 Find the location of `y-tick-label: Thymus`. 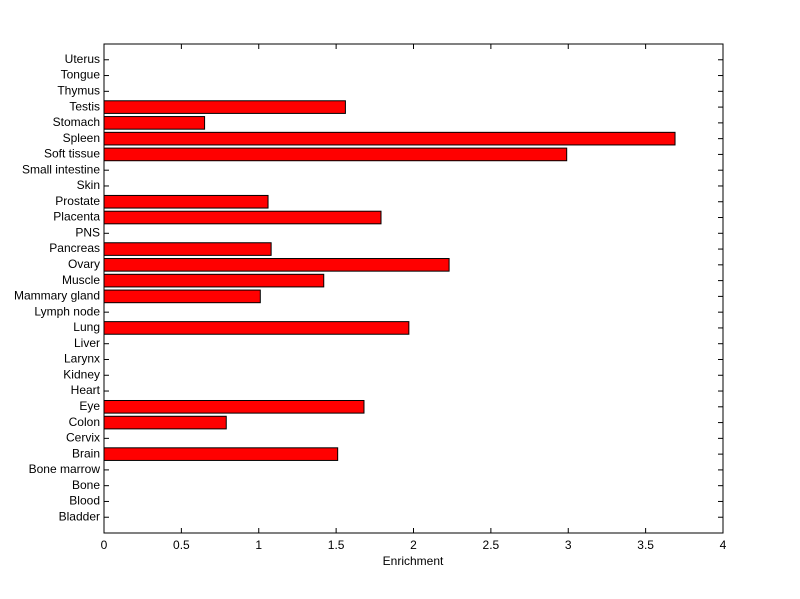

y-tick-label: Thymus is located at coordinates (78, 90).